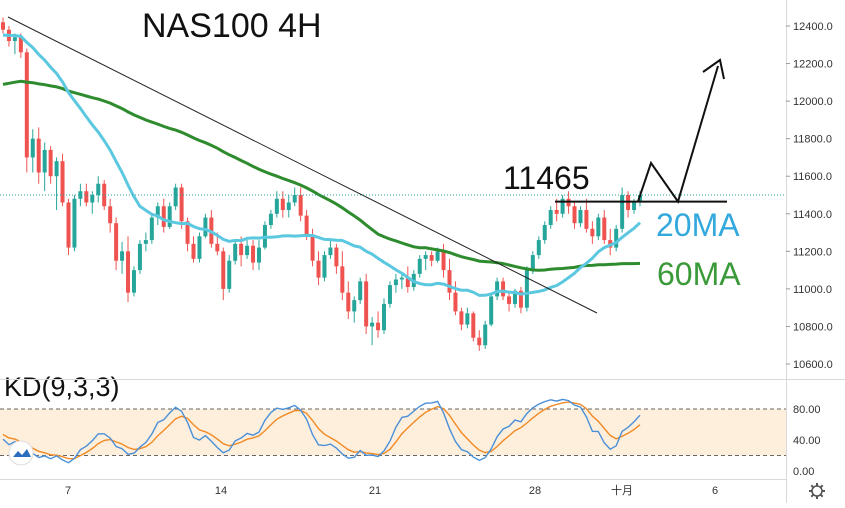 This screenshot has height=508, width=845. What do you see at coordinates (812, 140) in the screenshot?
I see `price-tick-label: 11800.0` at bounding box center [812, 140].